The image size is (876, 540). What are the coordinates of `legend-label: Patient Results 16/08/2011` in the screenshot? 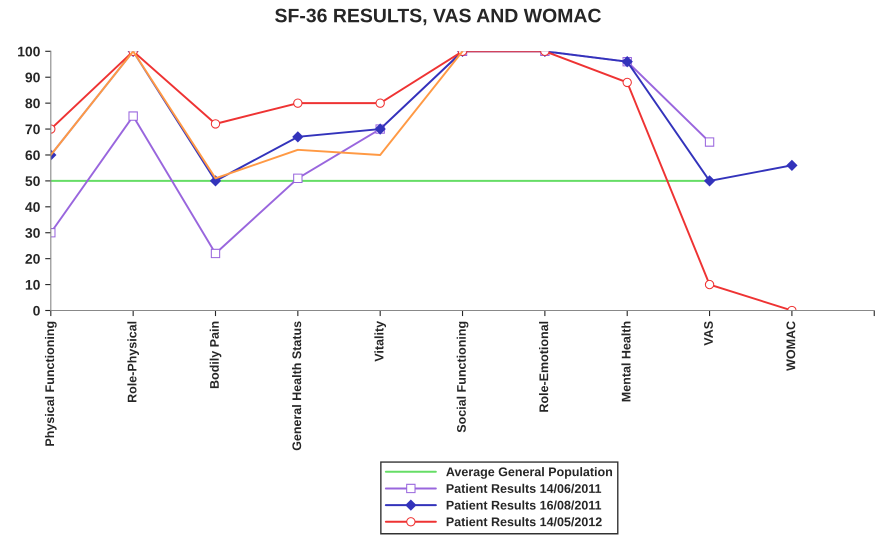 It's located at (524, 505).